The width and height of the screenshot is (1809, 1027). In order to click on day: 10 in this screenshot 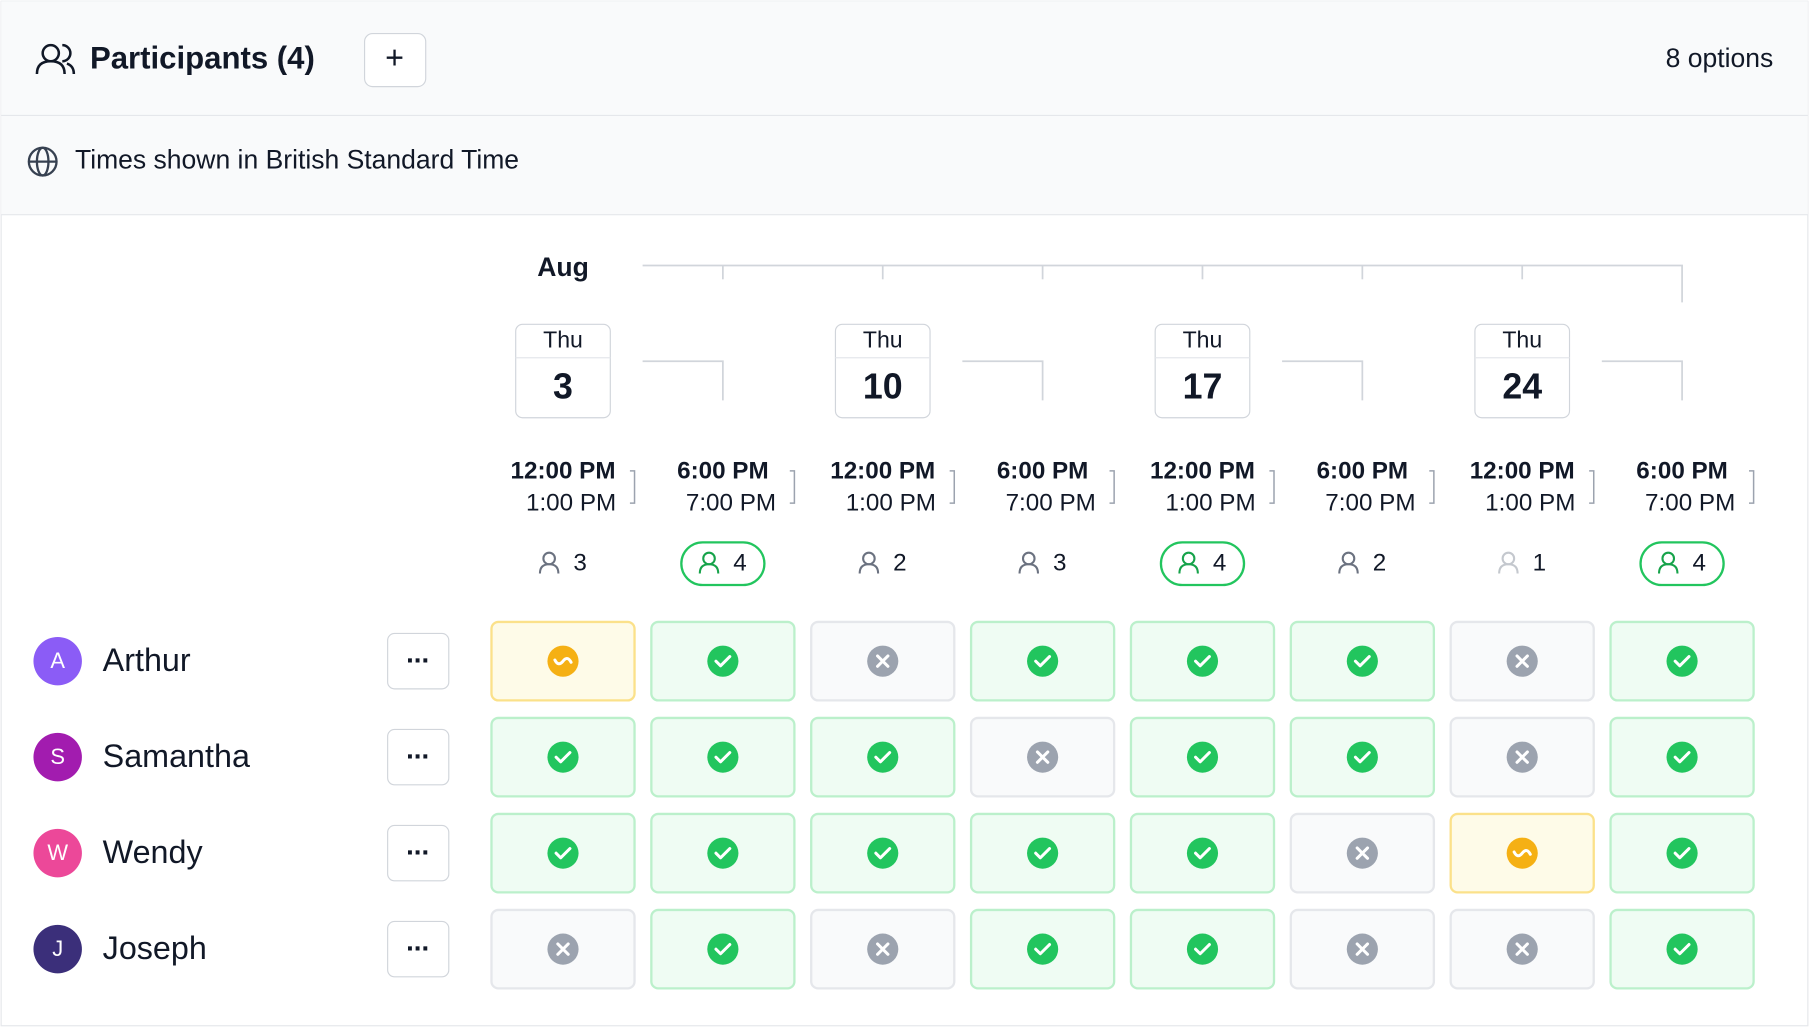, I will do `click(883, 386)`.